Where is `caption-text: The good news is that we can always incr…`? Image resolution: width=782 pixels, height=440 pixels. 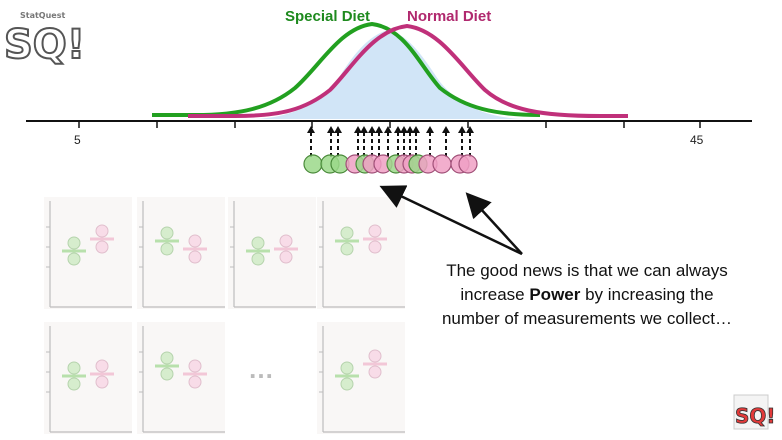
caption-text: The good news is that we can always incr… is located at coordinates (587, 295).